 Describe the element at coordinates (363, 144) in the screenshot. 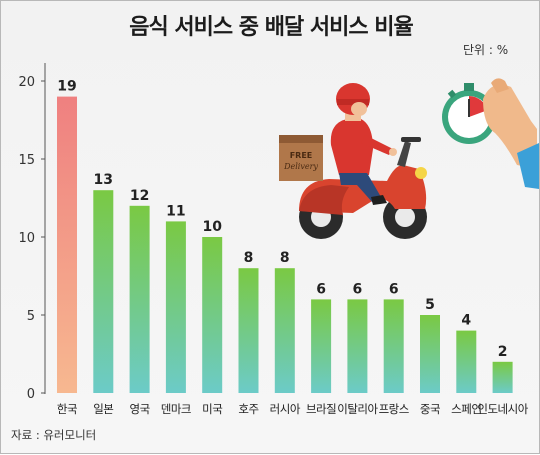

I see `delivery-rider-icon` at that location.